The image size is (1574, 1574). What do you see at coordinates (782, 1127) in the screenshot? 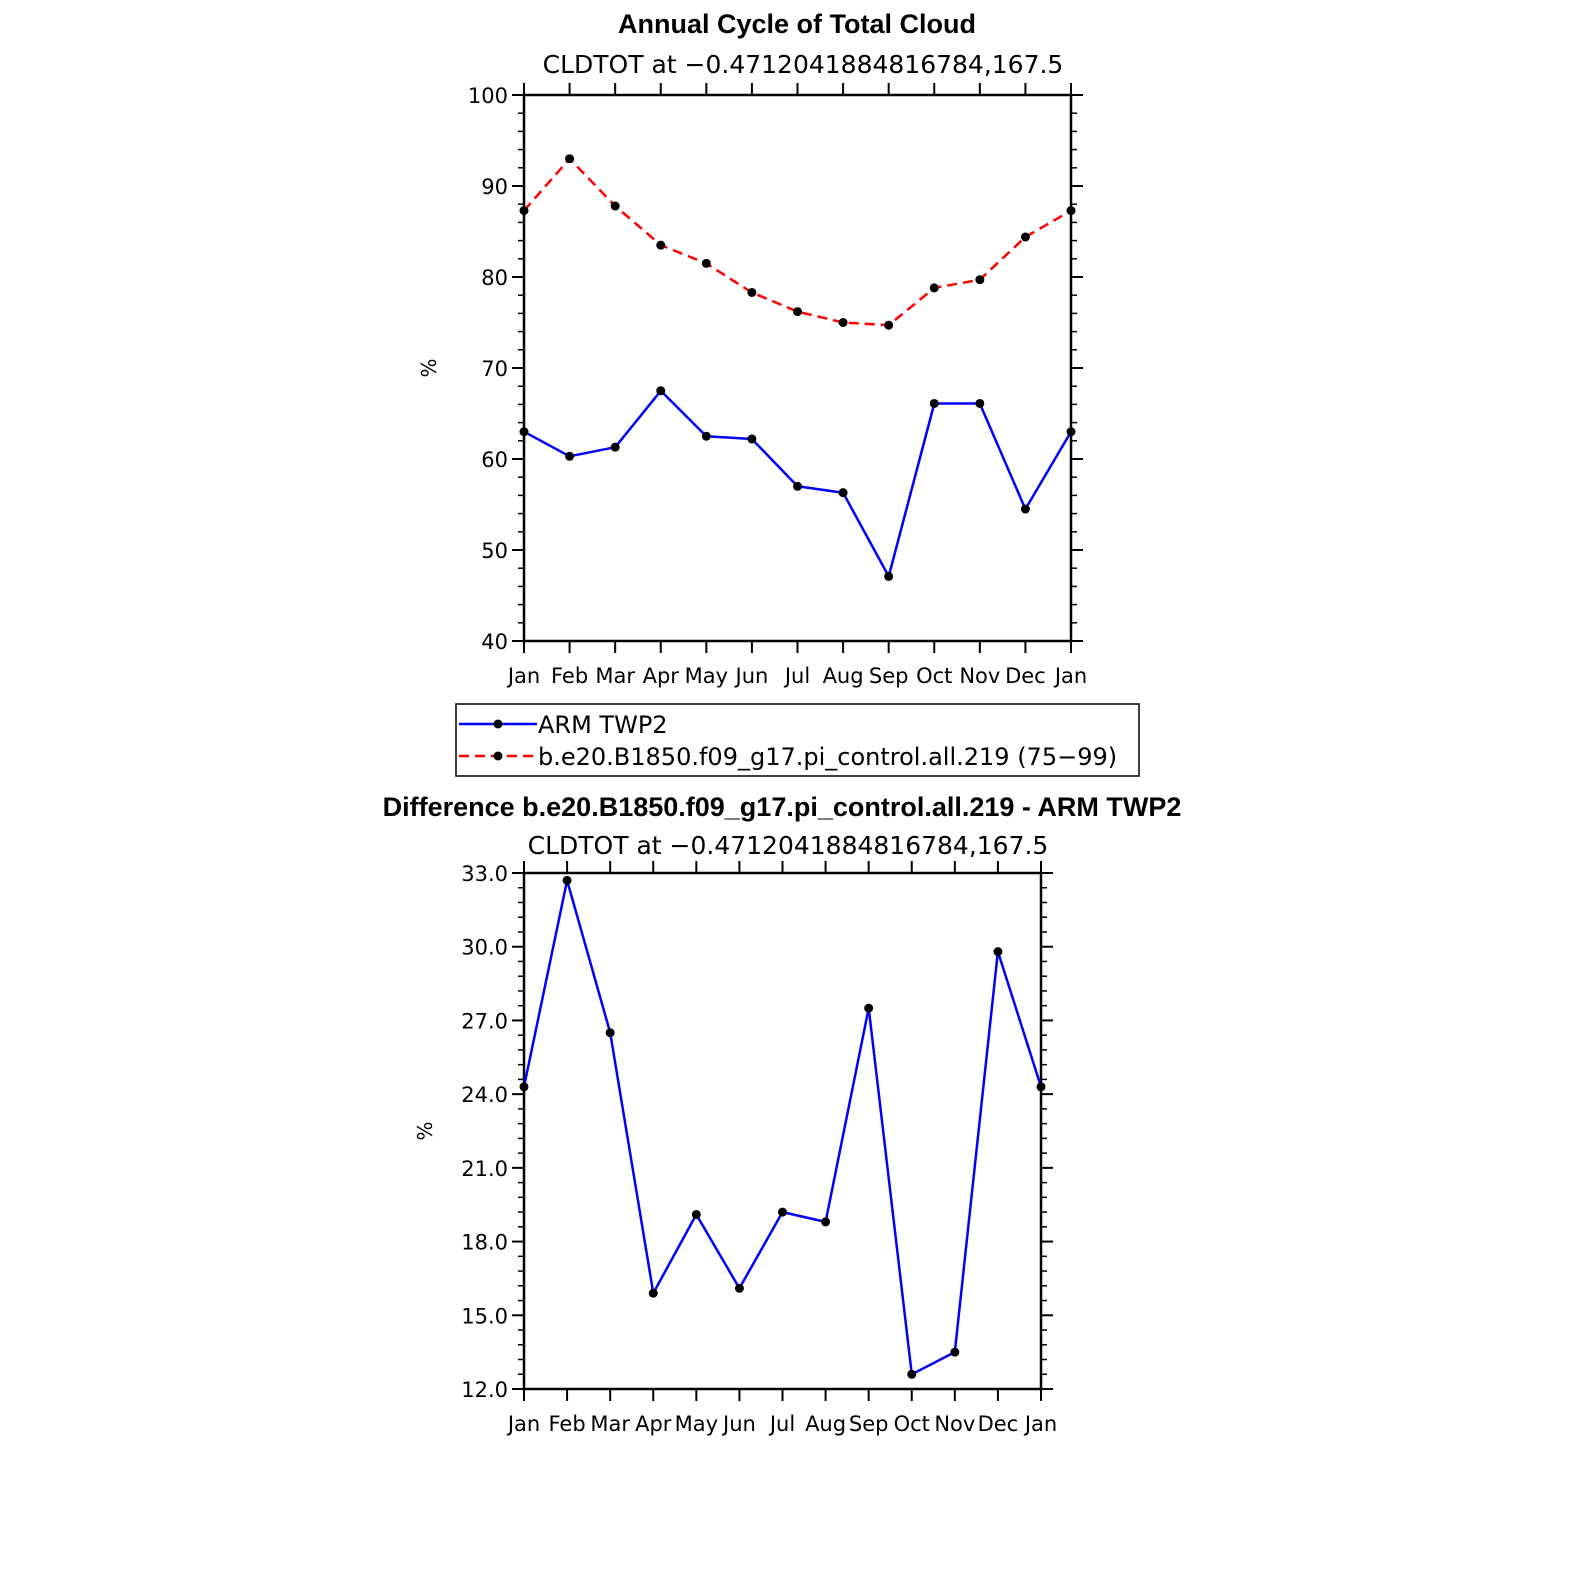
I see `chart2-series-0-line` at bounding box center [782, 1127].